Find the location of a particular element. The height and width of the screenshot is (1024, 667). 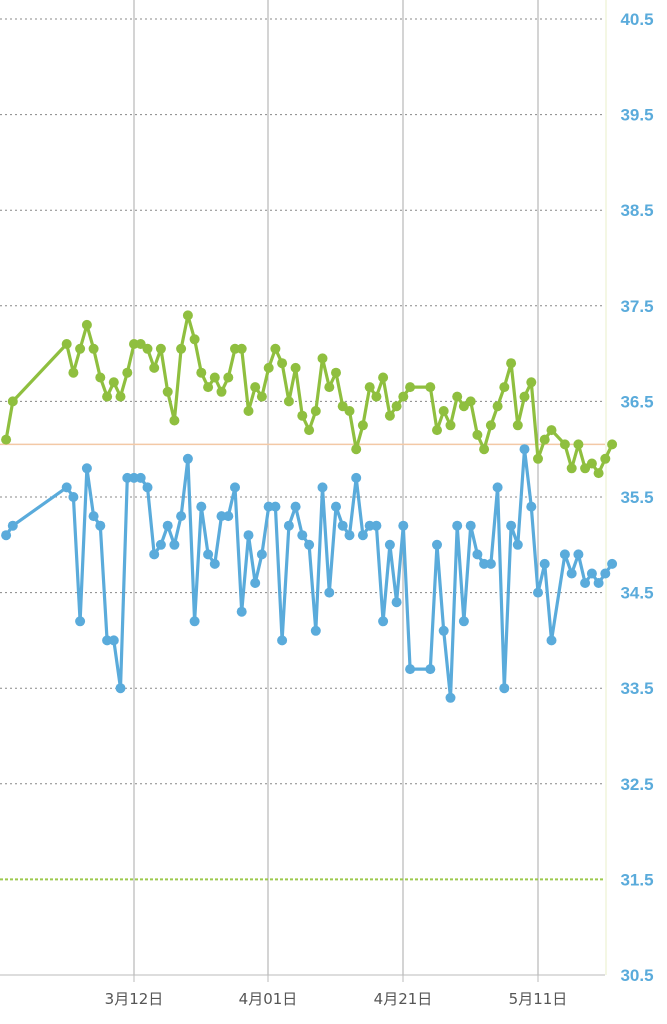

x-tick-label: 4月01日 is located at coordinates (268, 999).